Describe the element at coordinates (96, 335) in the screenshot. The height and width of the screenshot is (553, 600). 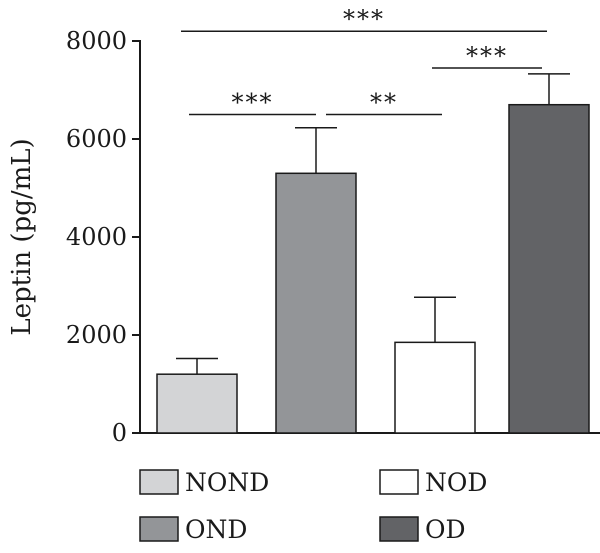
I see `y-tick-label: 2000` at that location.